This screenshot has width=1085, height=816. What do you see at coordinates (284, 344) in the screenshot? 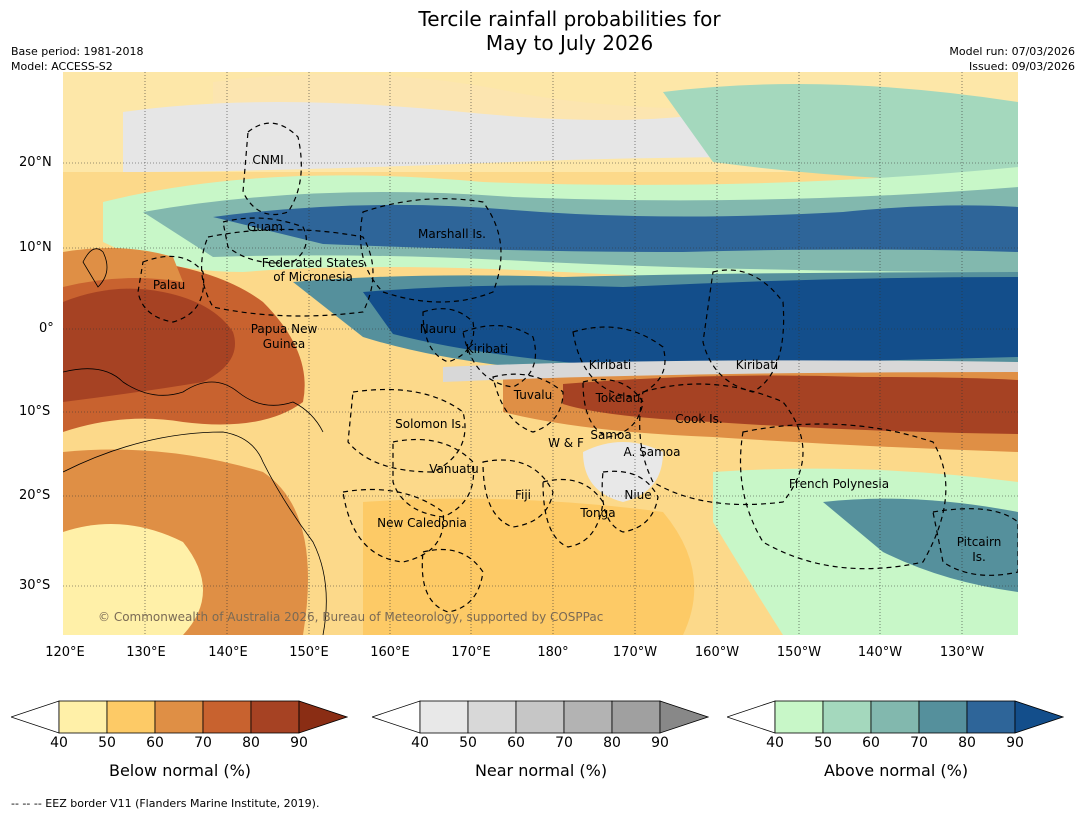
I see `region-label-png-line2: Guinea` at bounding box center [284, 344].